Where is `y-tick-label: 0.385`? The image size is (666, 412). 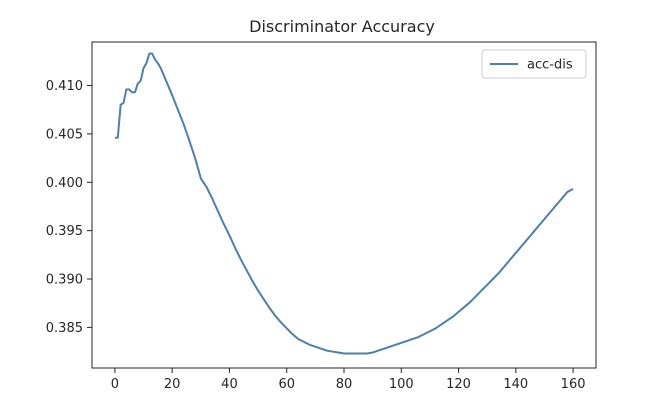
y-tick-label: 0.385 is located at coordinates (64, 328).